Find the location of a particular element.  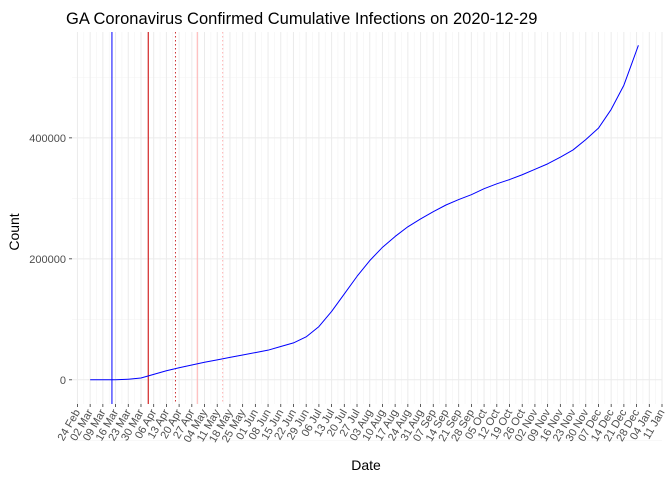

x-axis-title: Date is located at coordinates (366, 465).